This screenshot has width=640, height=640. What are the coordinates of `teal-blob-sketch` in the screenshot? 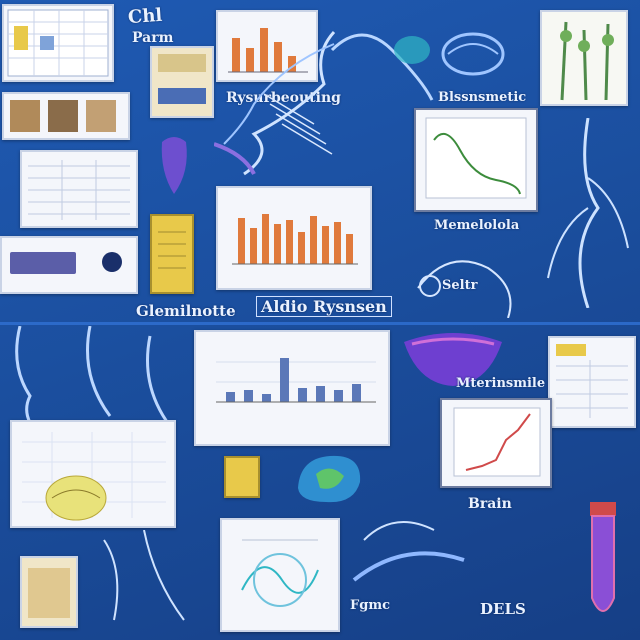 It's located at (329, 479).